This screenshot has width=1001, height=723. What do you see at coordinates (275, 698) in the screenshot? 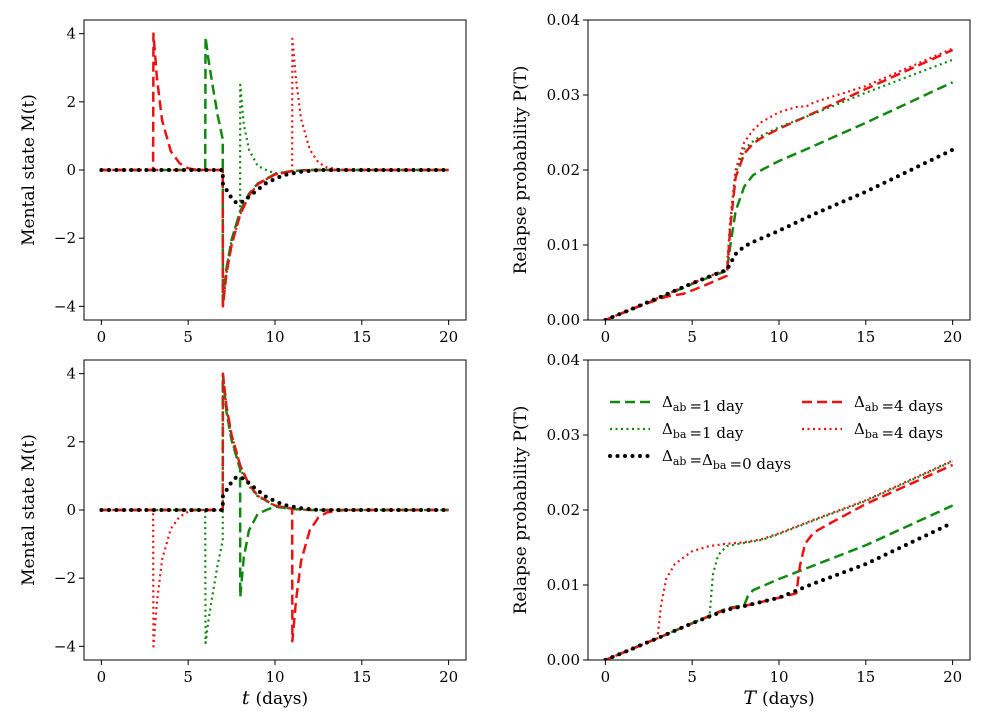
I see `x-axis-label: t (days)` at bounding box center [275, 698].